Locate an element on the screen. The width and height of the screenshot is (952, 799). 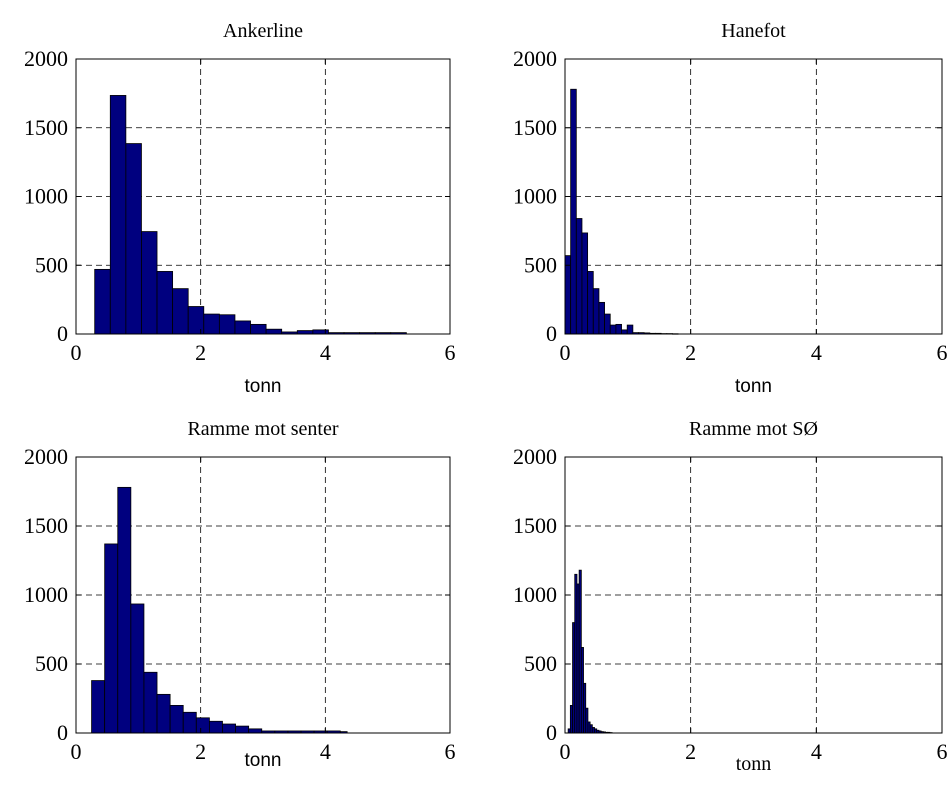
chart-title: Ankerline is located at coordinates (263, 31).